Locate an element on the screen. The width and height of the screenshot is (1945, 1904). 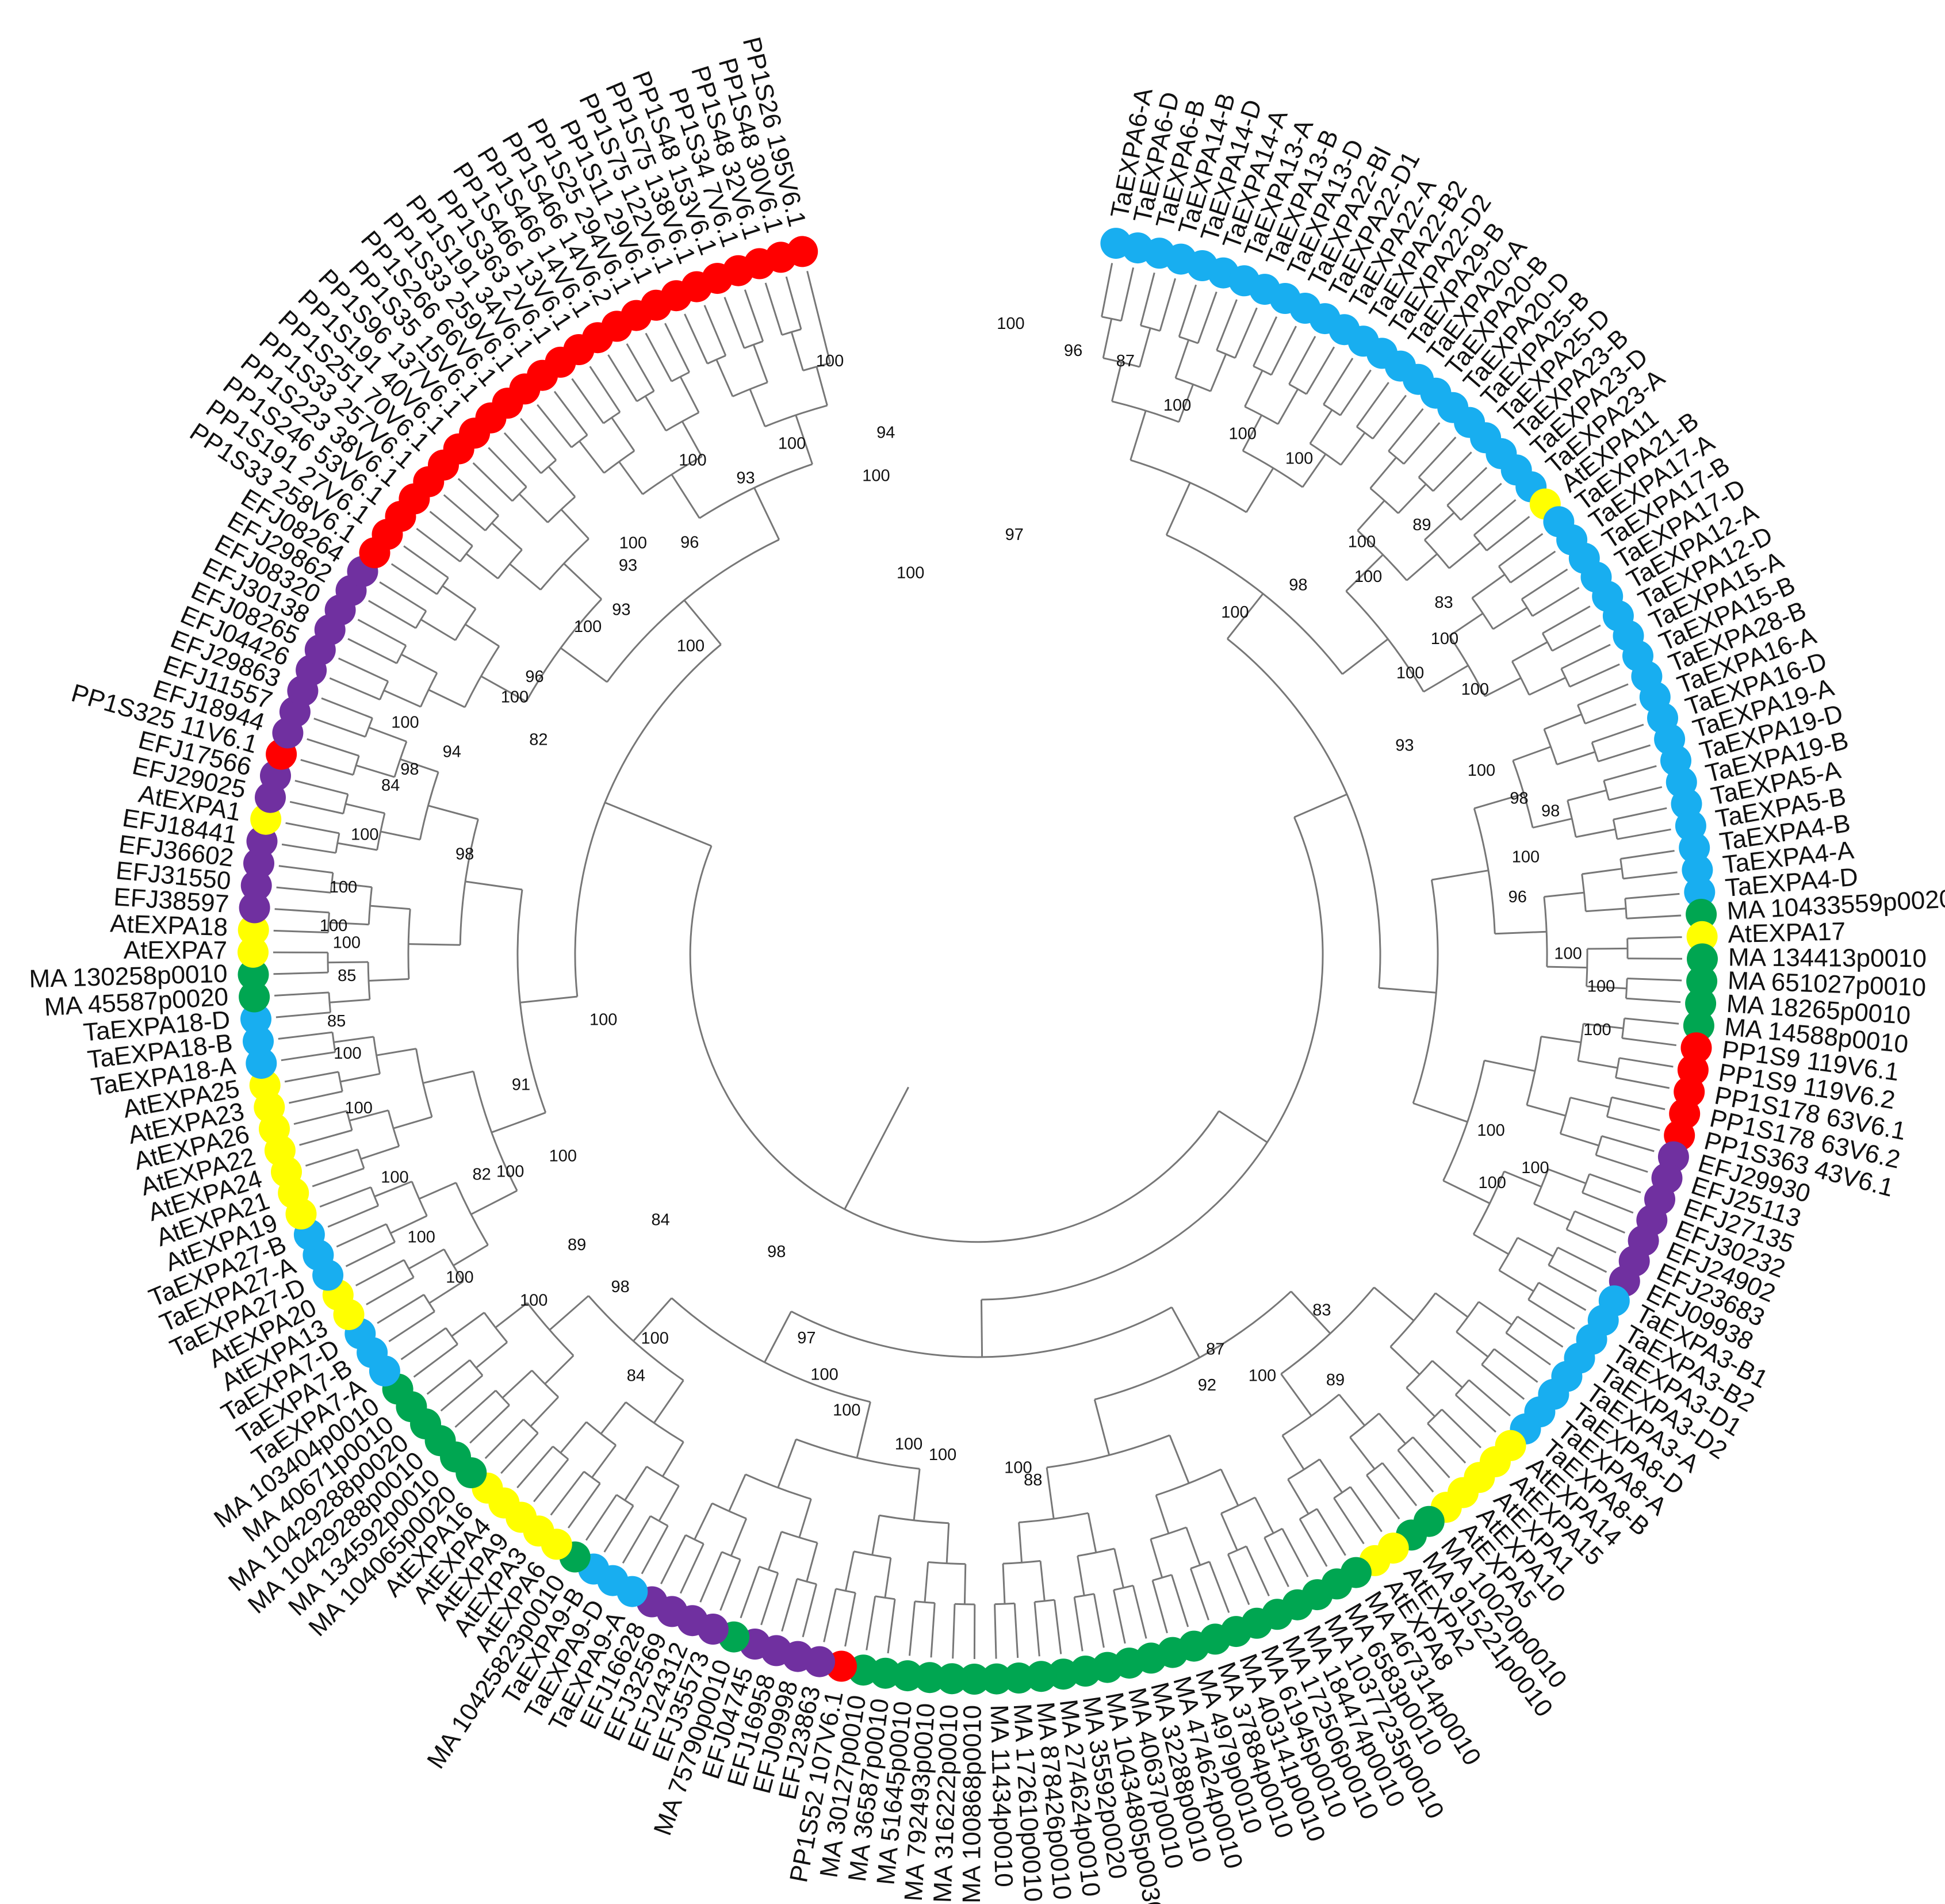
bootstrap-value: 96 is located at coordinates (1073, 351).